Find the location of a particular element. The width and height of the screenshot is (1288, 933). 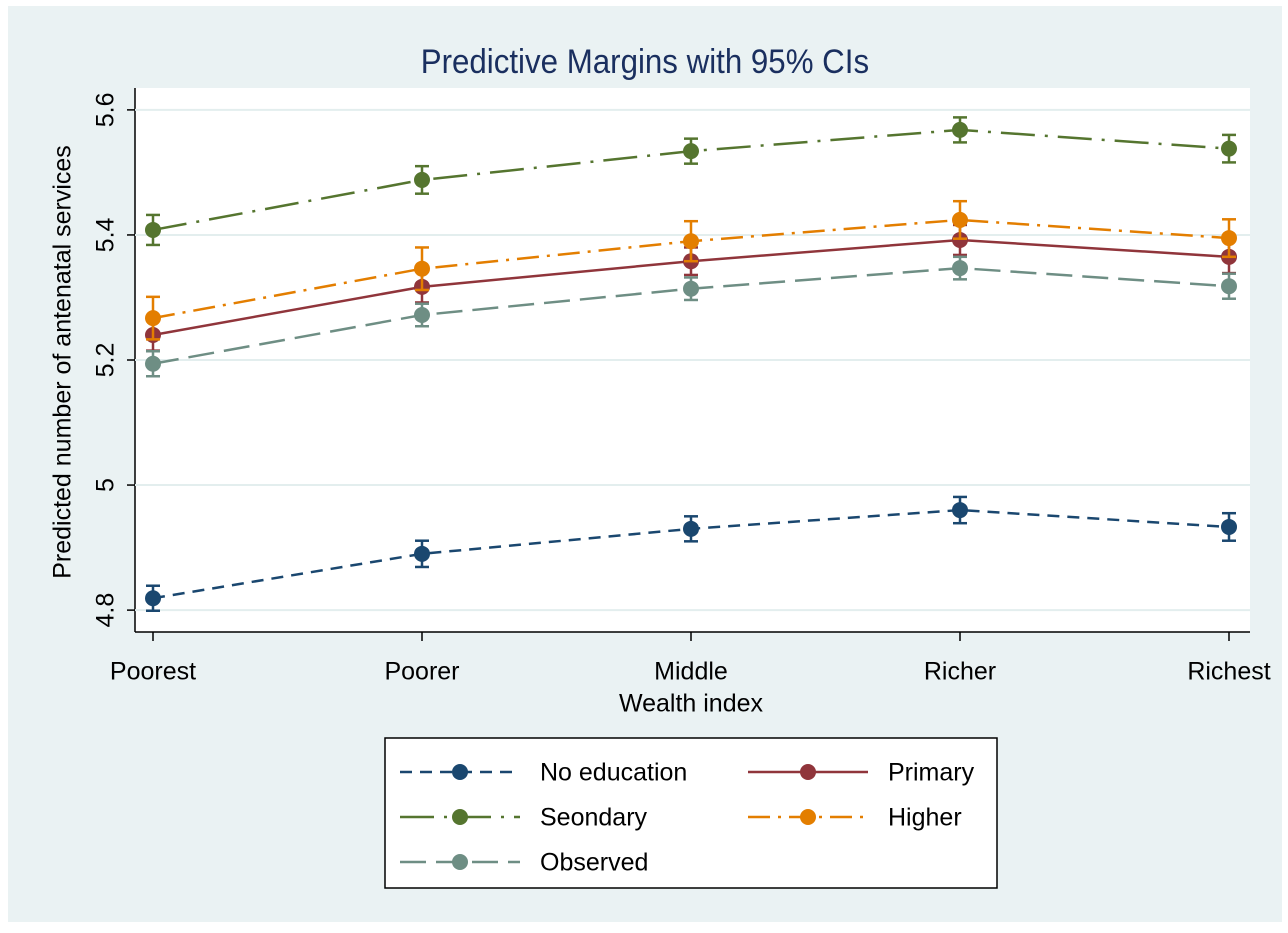

x-tick-label: Middle is located at coordinates (691, 672).